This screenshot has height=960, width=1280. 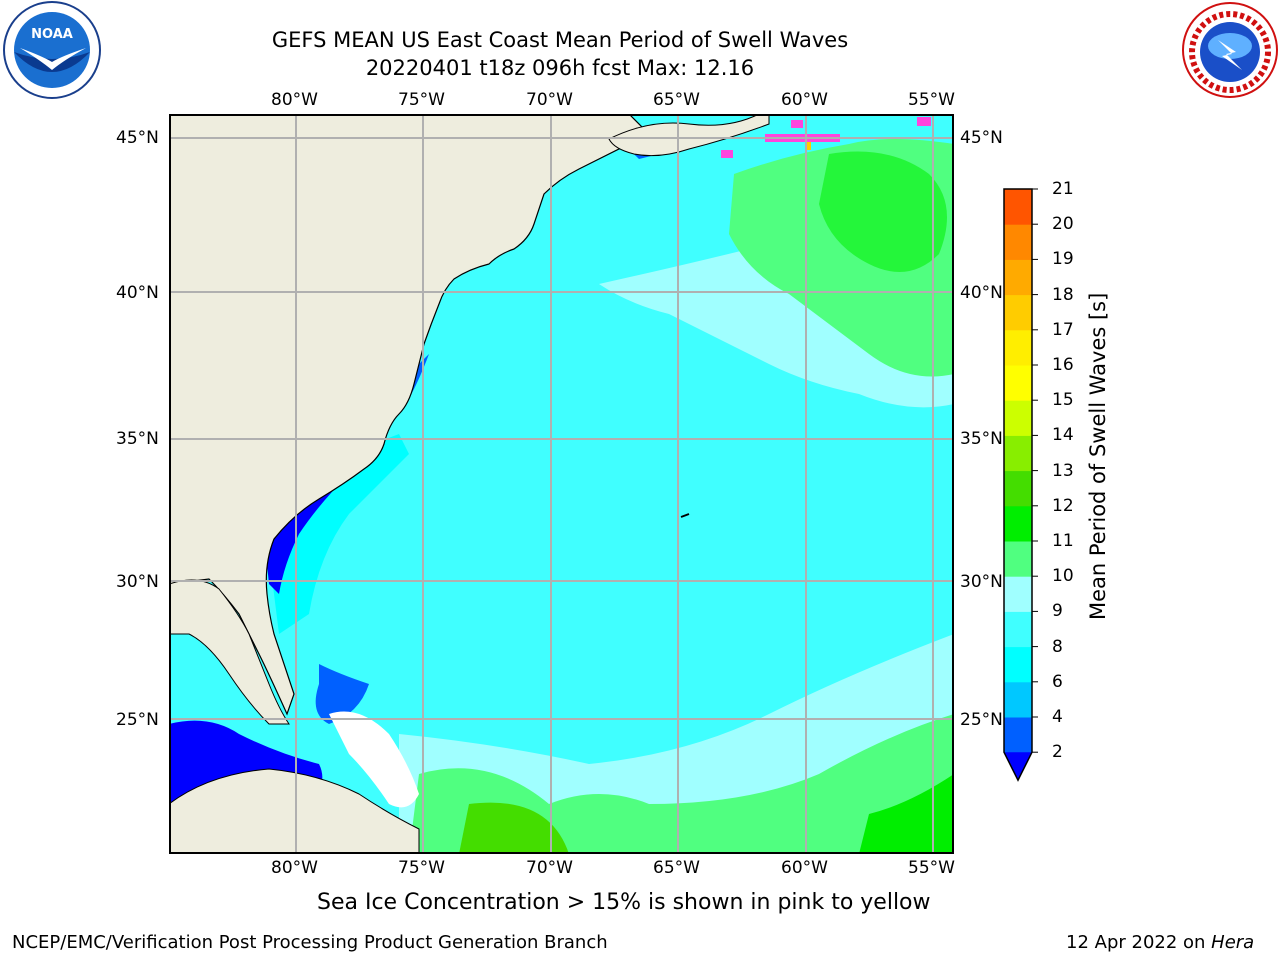 What do you see at coordinates (137, 138) in the screenshot?
I see `lat-label-left: 45°N` at bounding box center [137, 138].